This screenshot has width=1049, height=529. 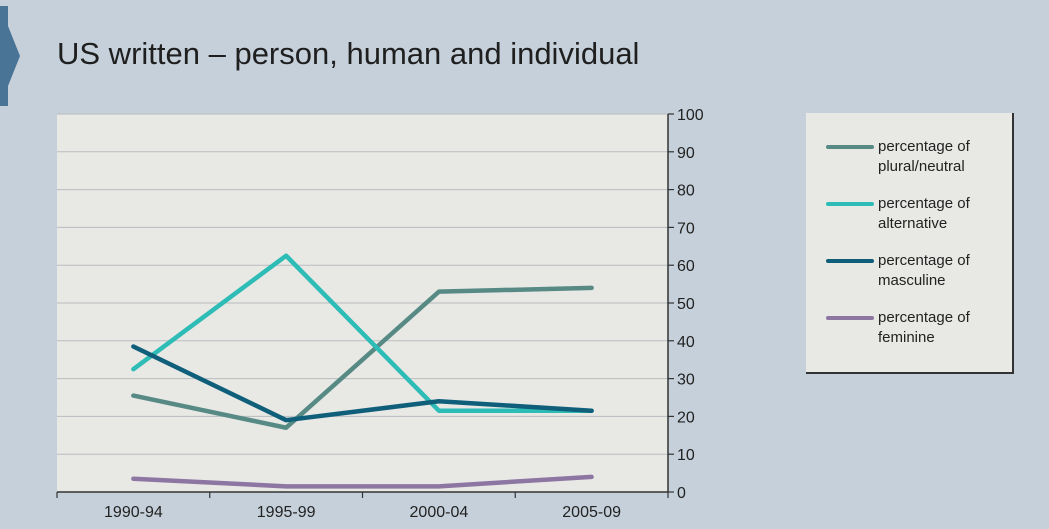 I want to click on accent-arrow-icon, so click(x=10, y=56).